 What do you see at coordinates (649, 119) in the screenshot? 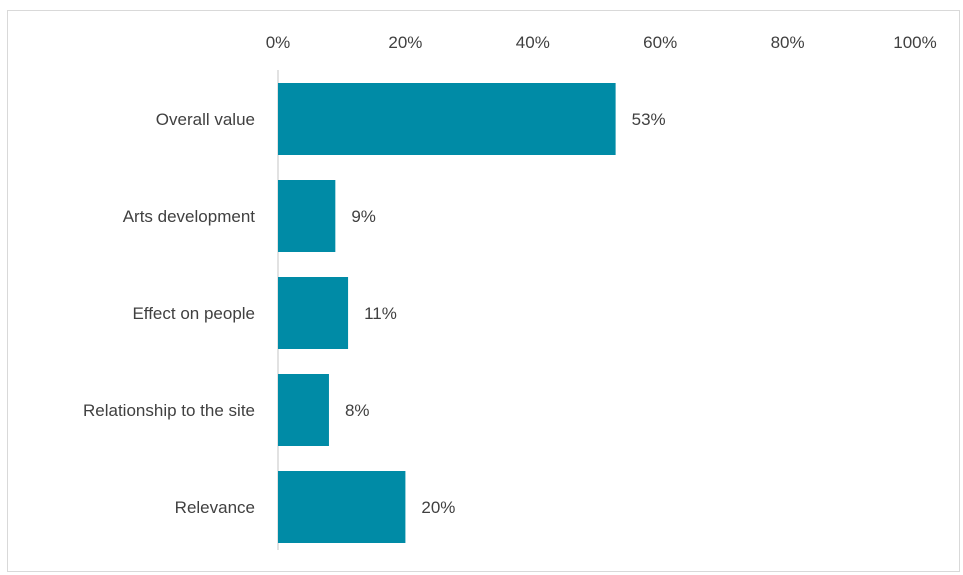
I see `data-label: 53%` at bounding box center [649, 119].